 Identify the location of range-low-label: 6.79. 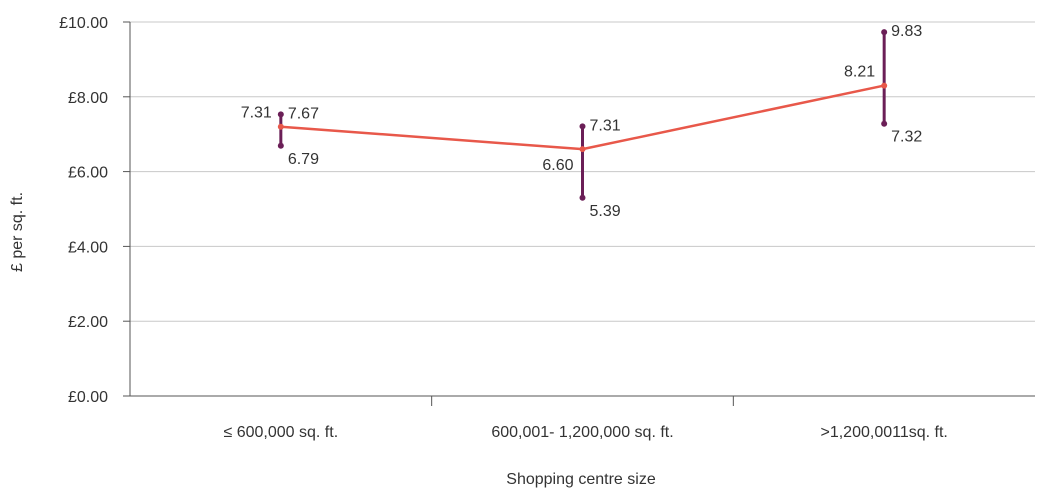
(303, 159).